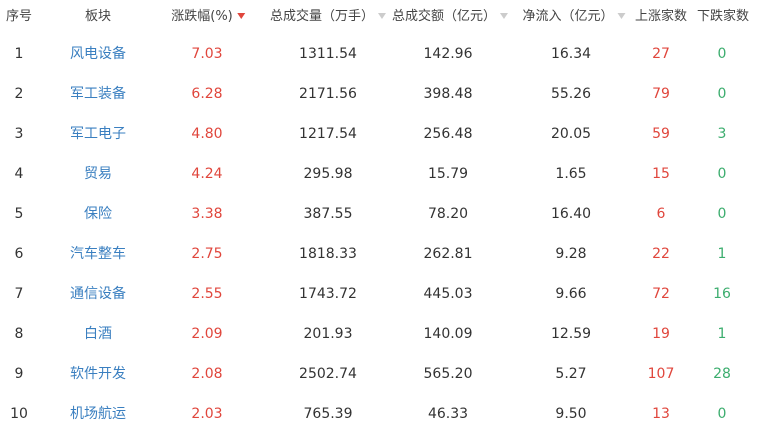  Describe the element at coordinates (571, 294) in the screenshot. I see `cell-inflow: 9.66` at that location.